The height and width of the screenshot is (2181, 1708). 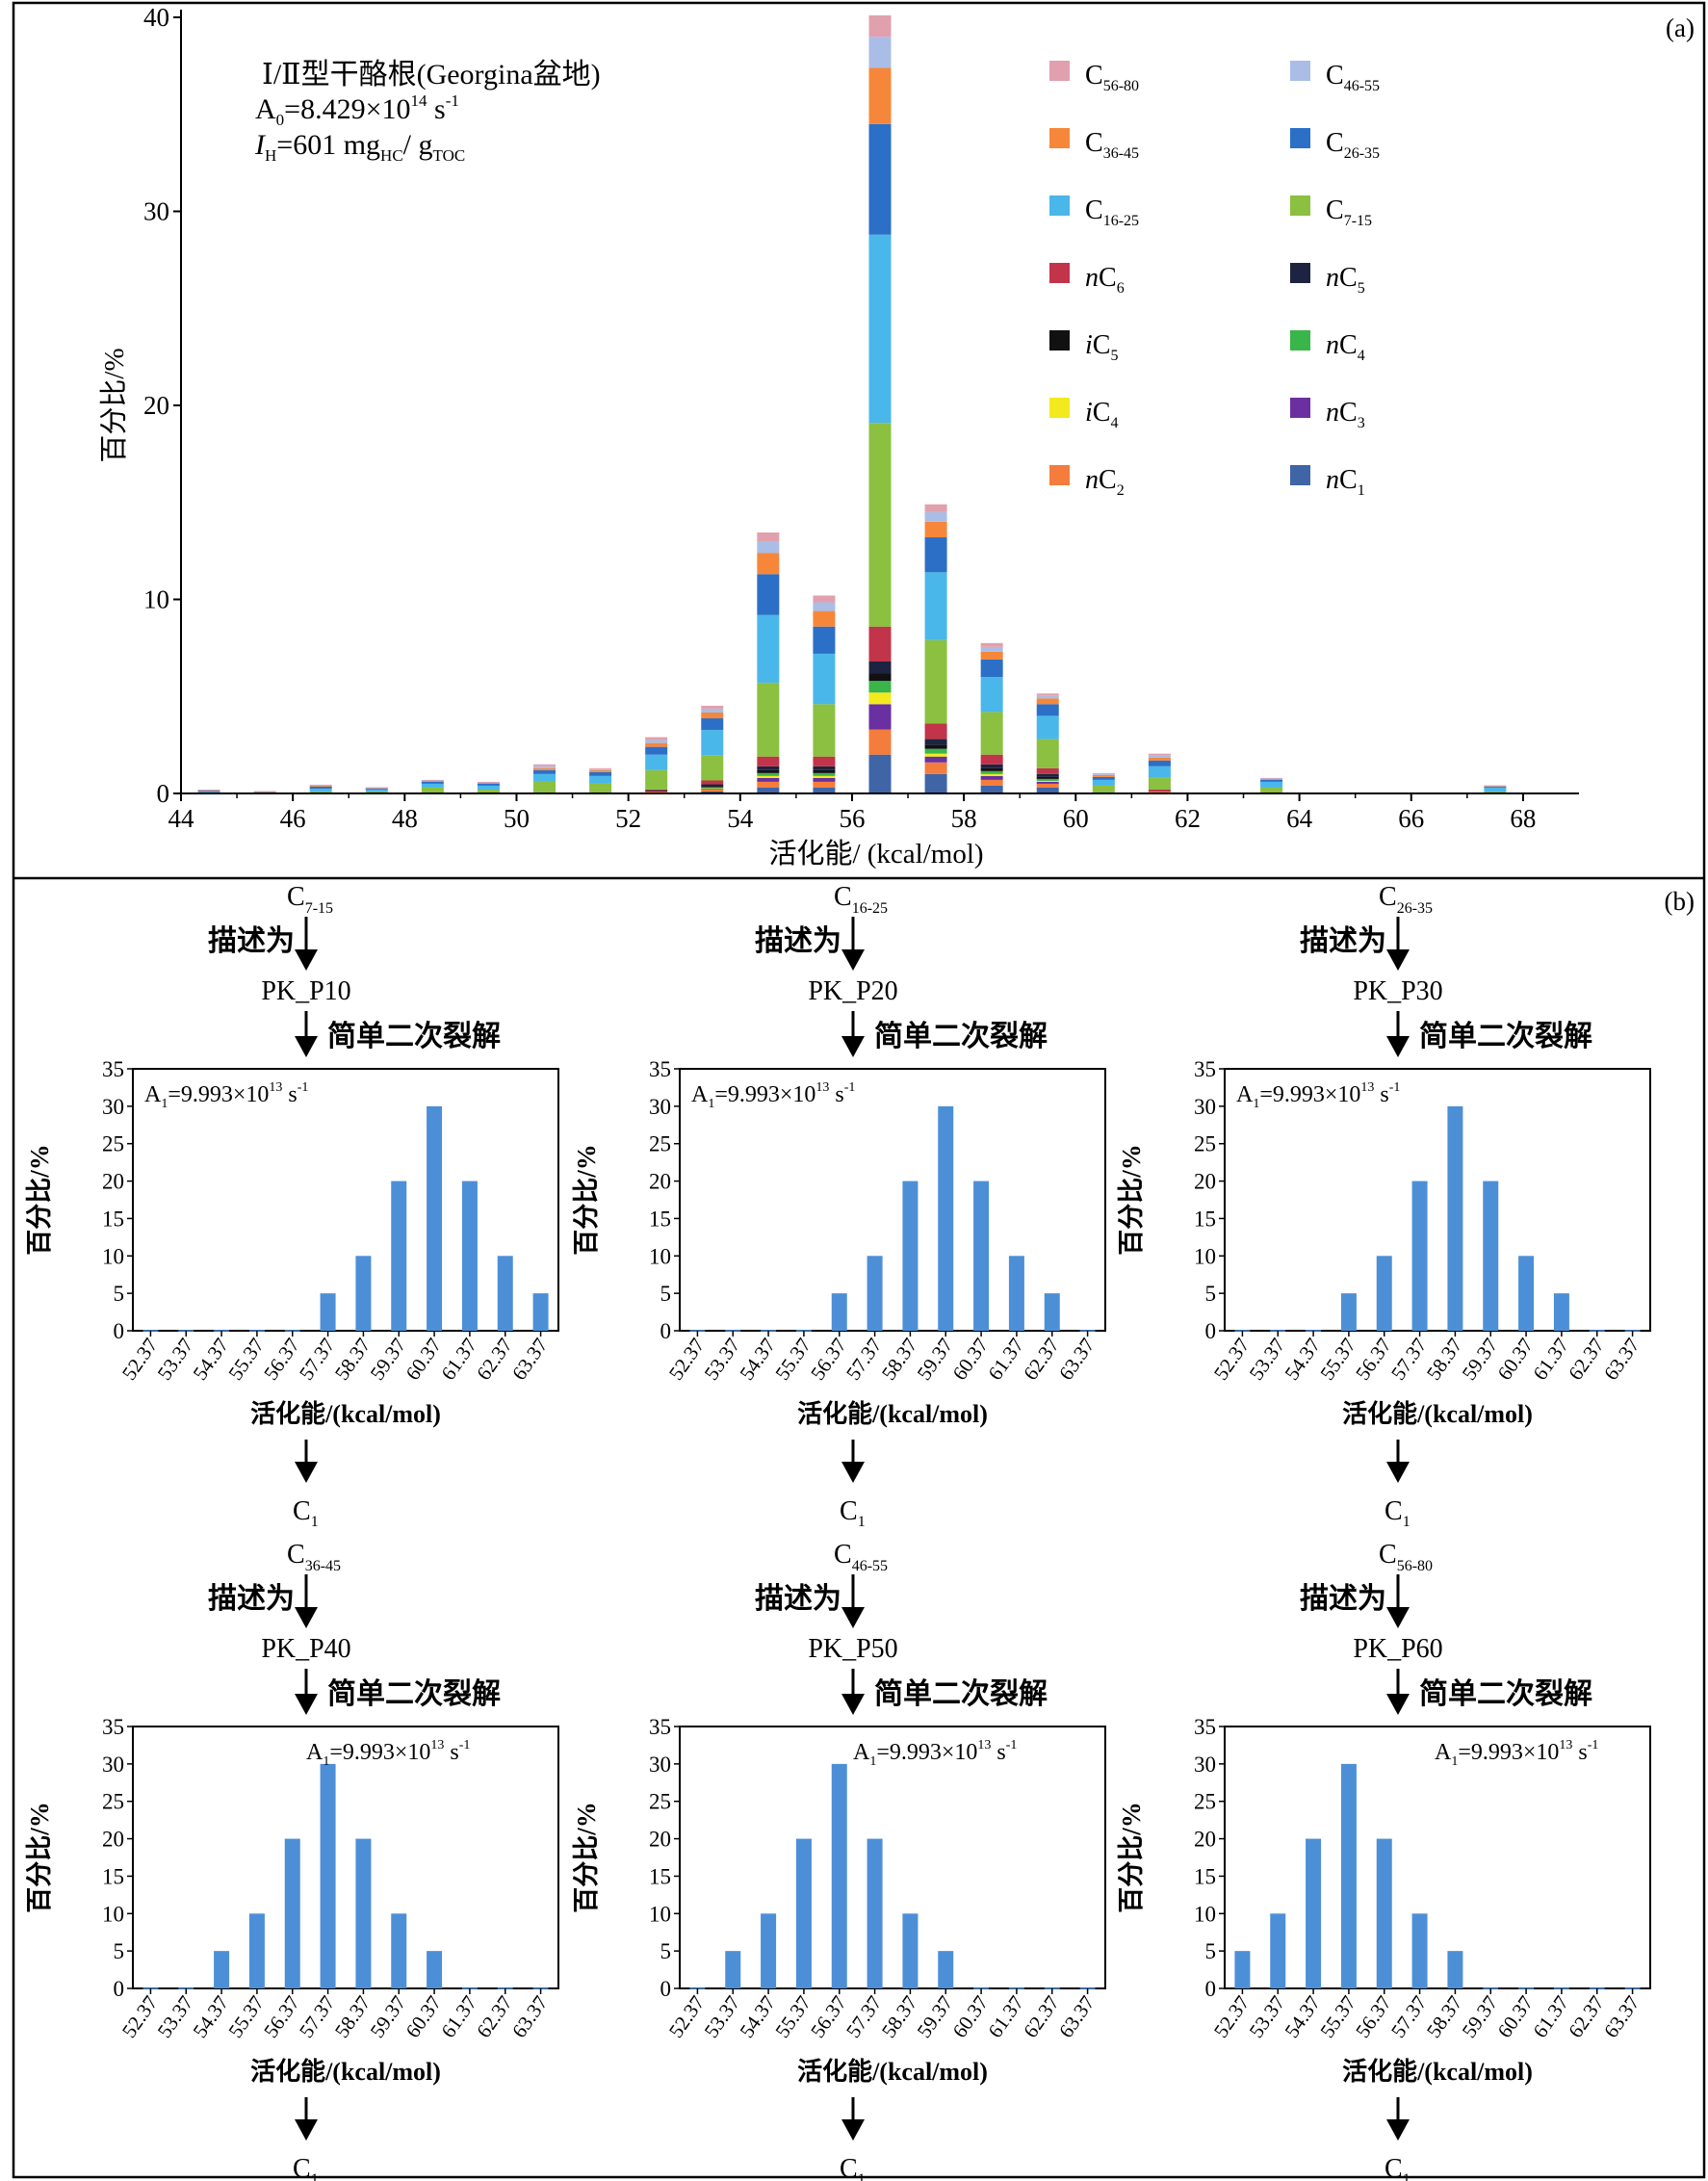 I want to click on a0-unit: s, so click(x=436, y=109).